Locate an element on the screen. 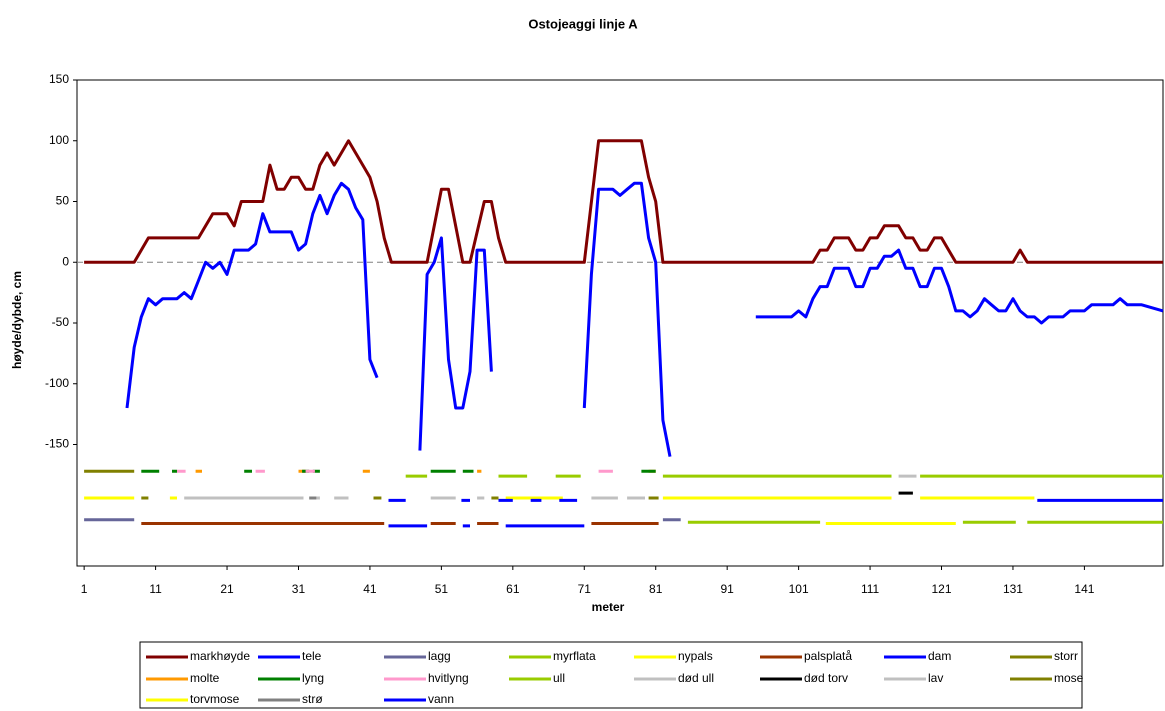  legend-label: lagg is located at coordinates (439, 656).